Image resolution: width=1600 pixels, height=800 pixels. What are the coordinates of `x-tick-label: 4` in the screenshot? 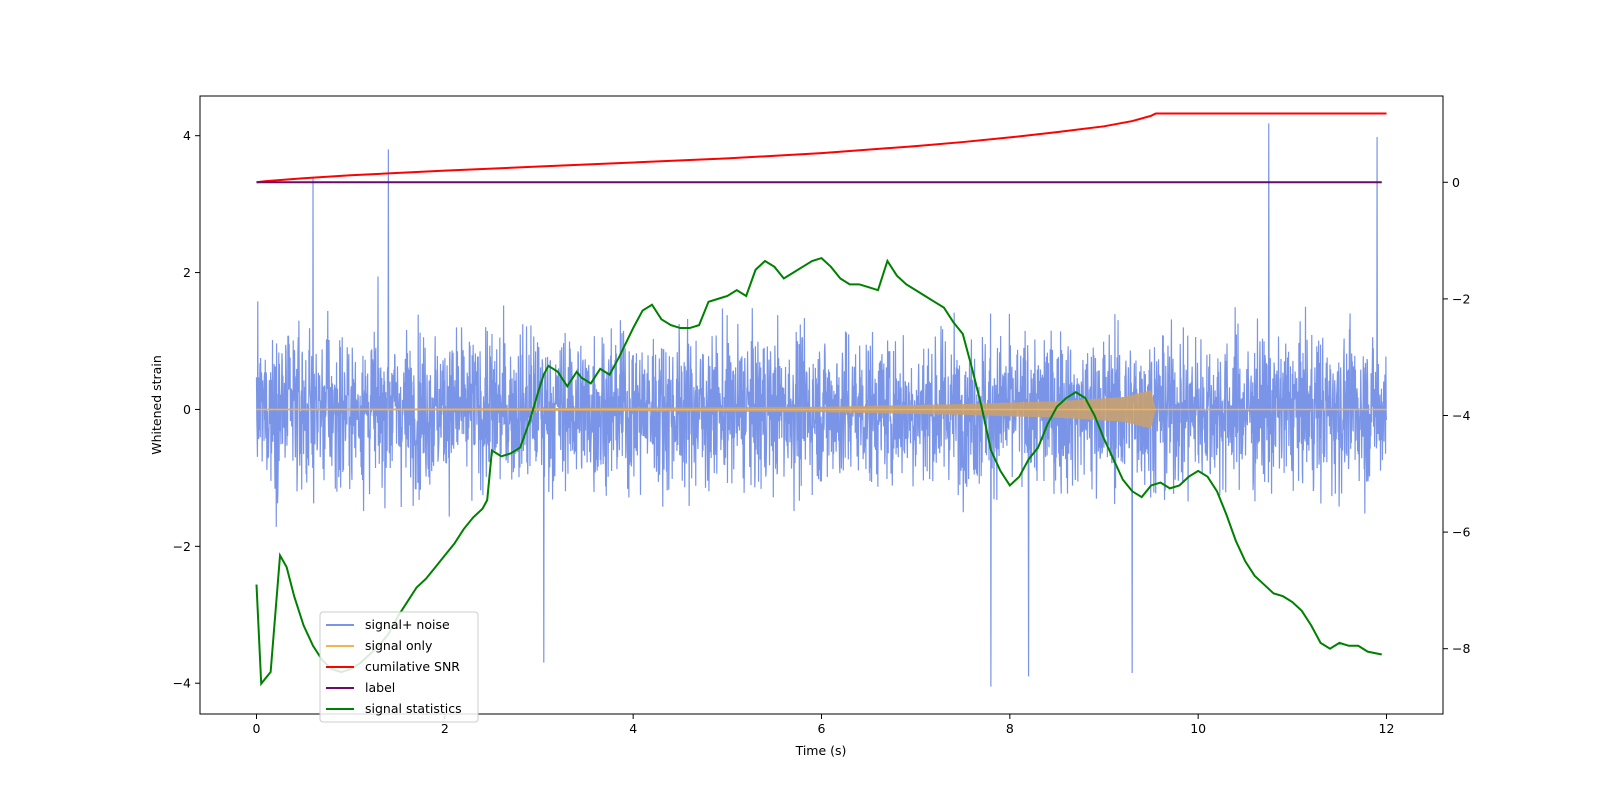 It's located at (633, 728).